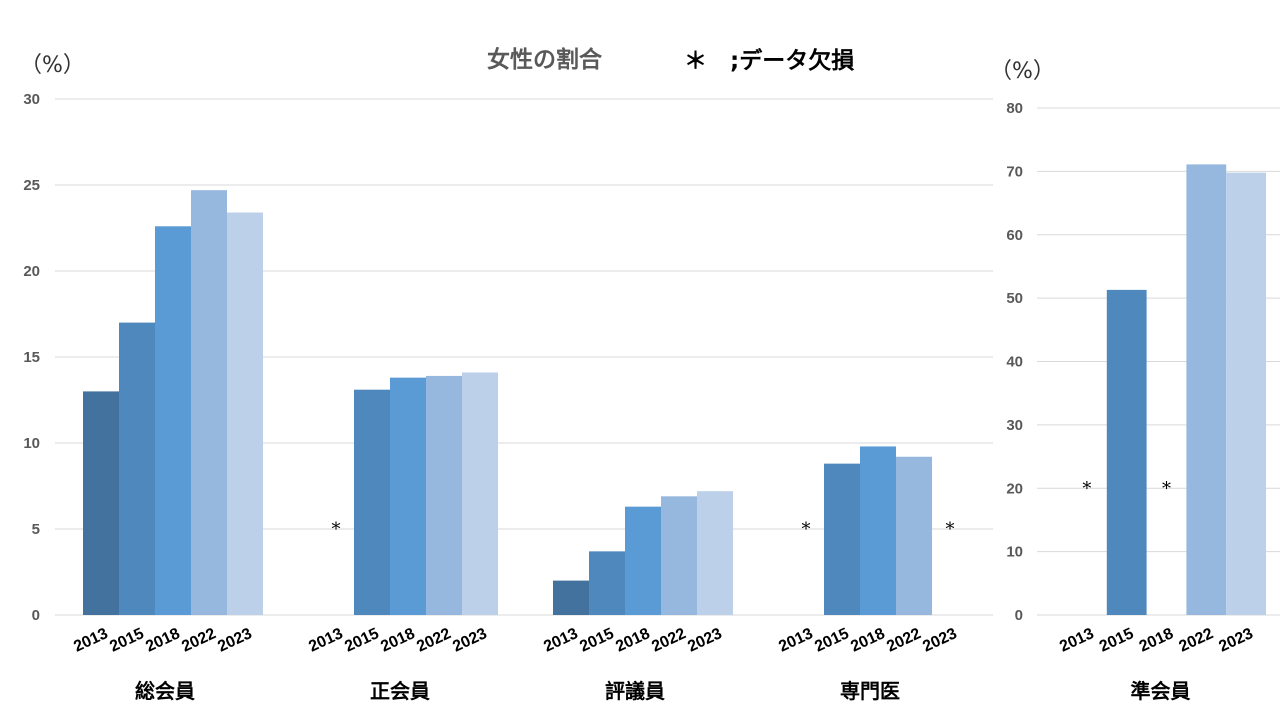  What do you see at coordinates (1014, 362) in the screenshot?
I see `y-tick-label: 40` at bounding box center [1014, 362].